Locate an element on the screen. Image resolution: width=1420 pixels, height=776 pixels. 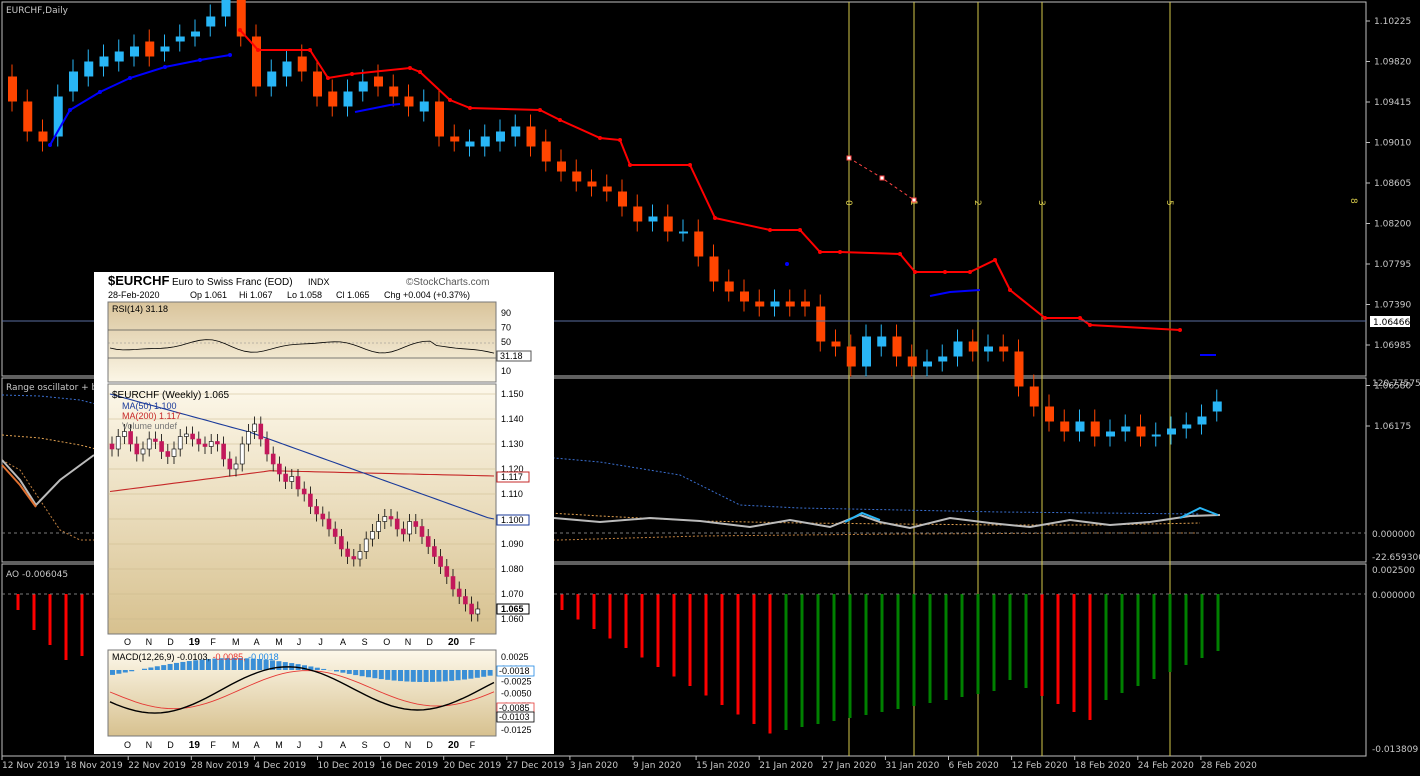
last-price-value: 1.065 is located at coordinates (512, 609).